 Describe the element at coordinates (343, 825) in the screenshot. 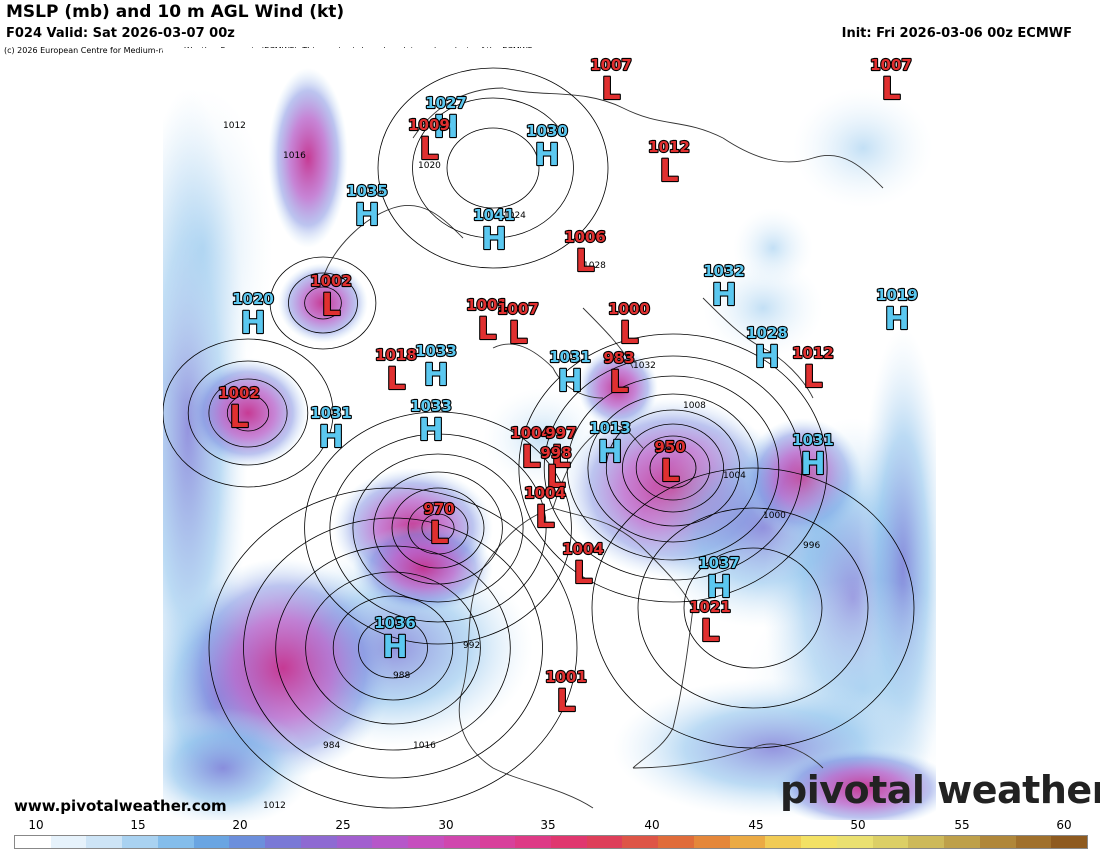

I see `colorbar-tick-label: 25` at that location.